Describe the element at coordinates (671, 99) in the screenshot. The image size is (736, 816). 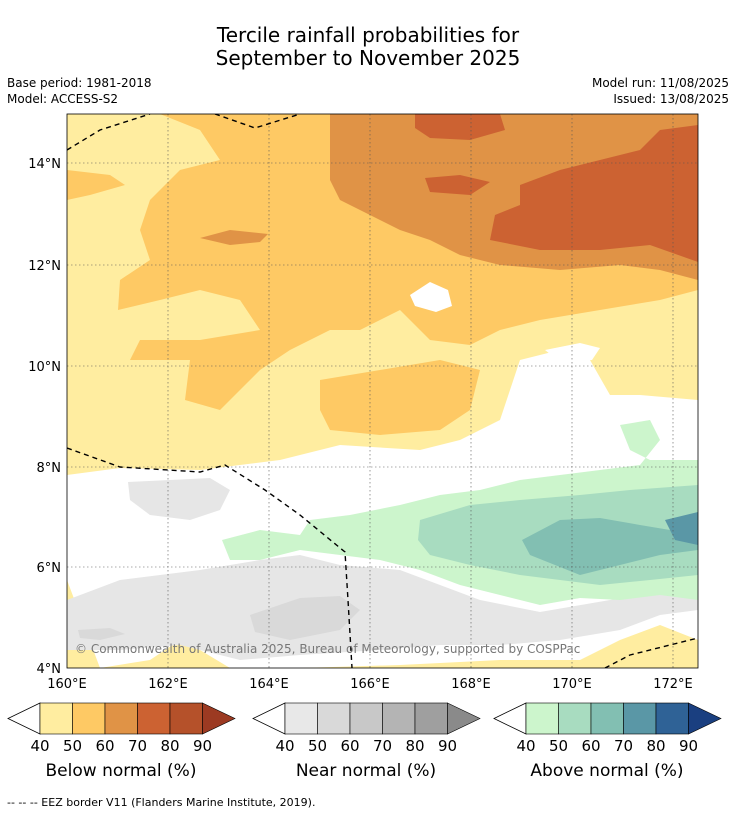
I see `issued-date: Issued: 13/08/2025` at that location.